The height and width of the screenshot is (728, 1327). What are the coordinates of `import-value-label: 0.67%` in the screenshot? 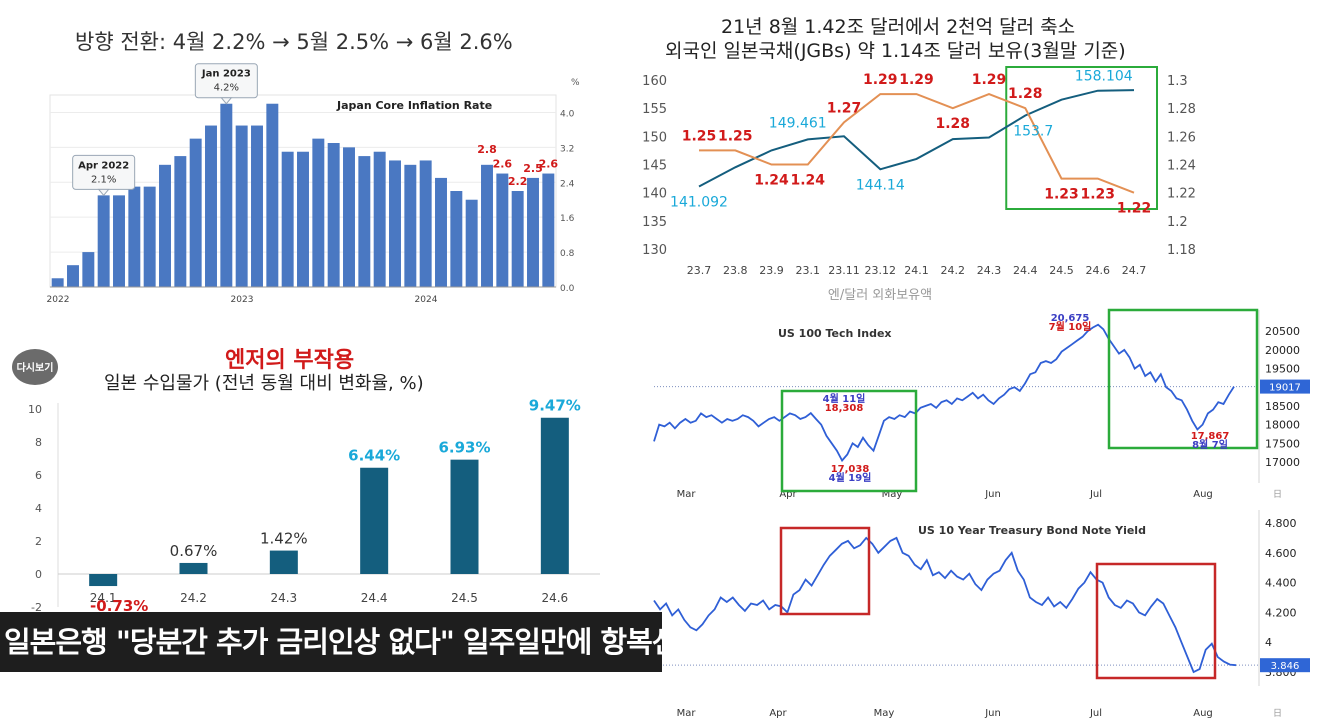 It's located at (194, 551).